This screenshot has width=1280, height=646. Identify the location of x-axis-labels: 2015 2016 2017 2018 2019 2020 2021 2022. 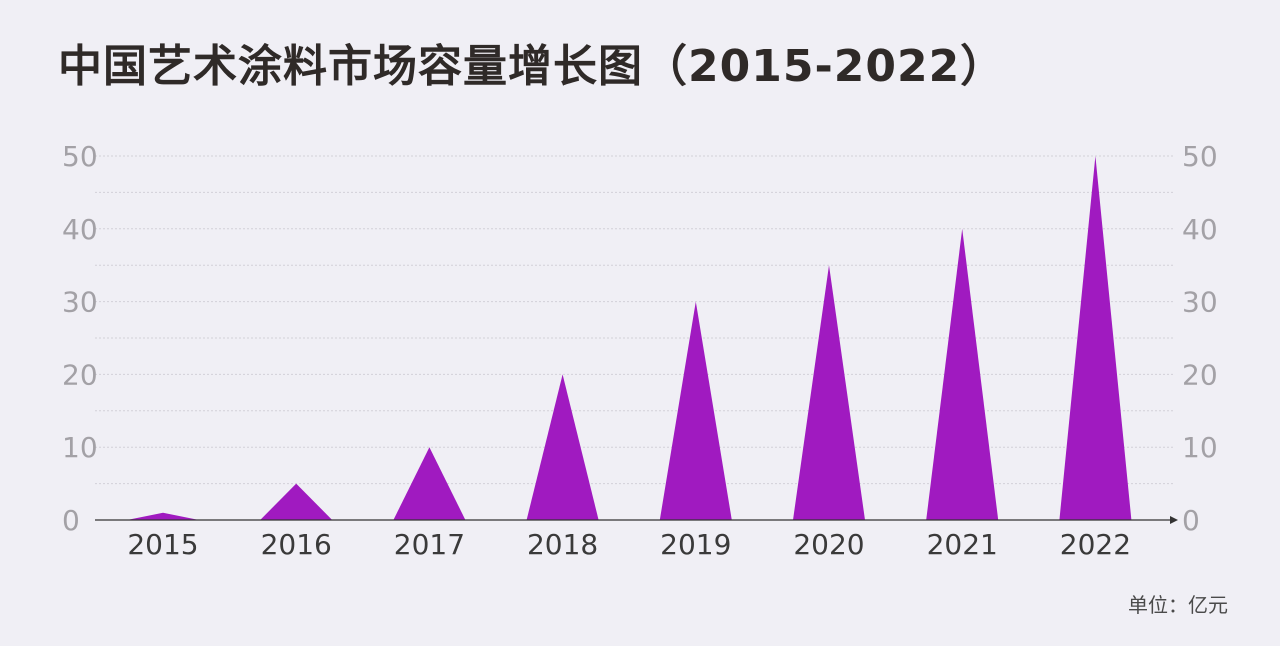
(629, 544).